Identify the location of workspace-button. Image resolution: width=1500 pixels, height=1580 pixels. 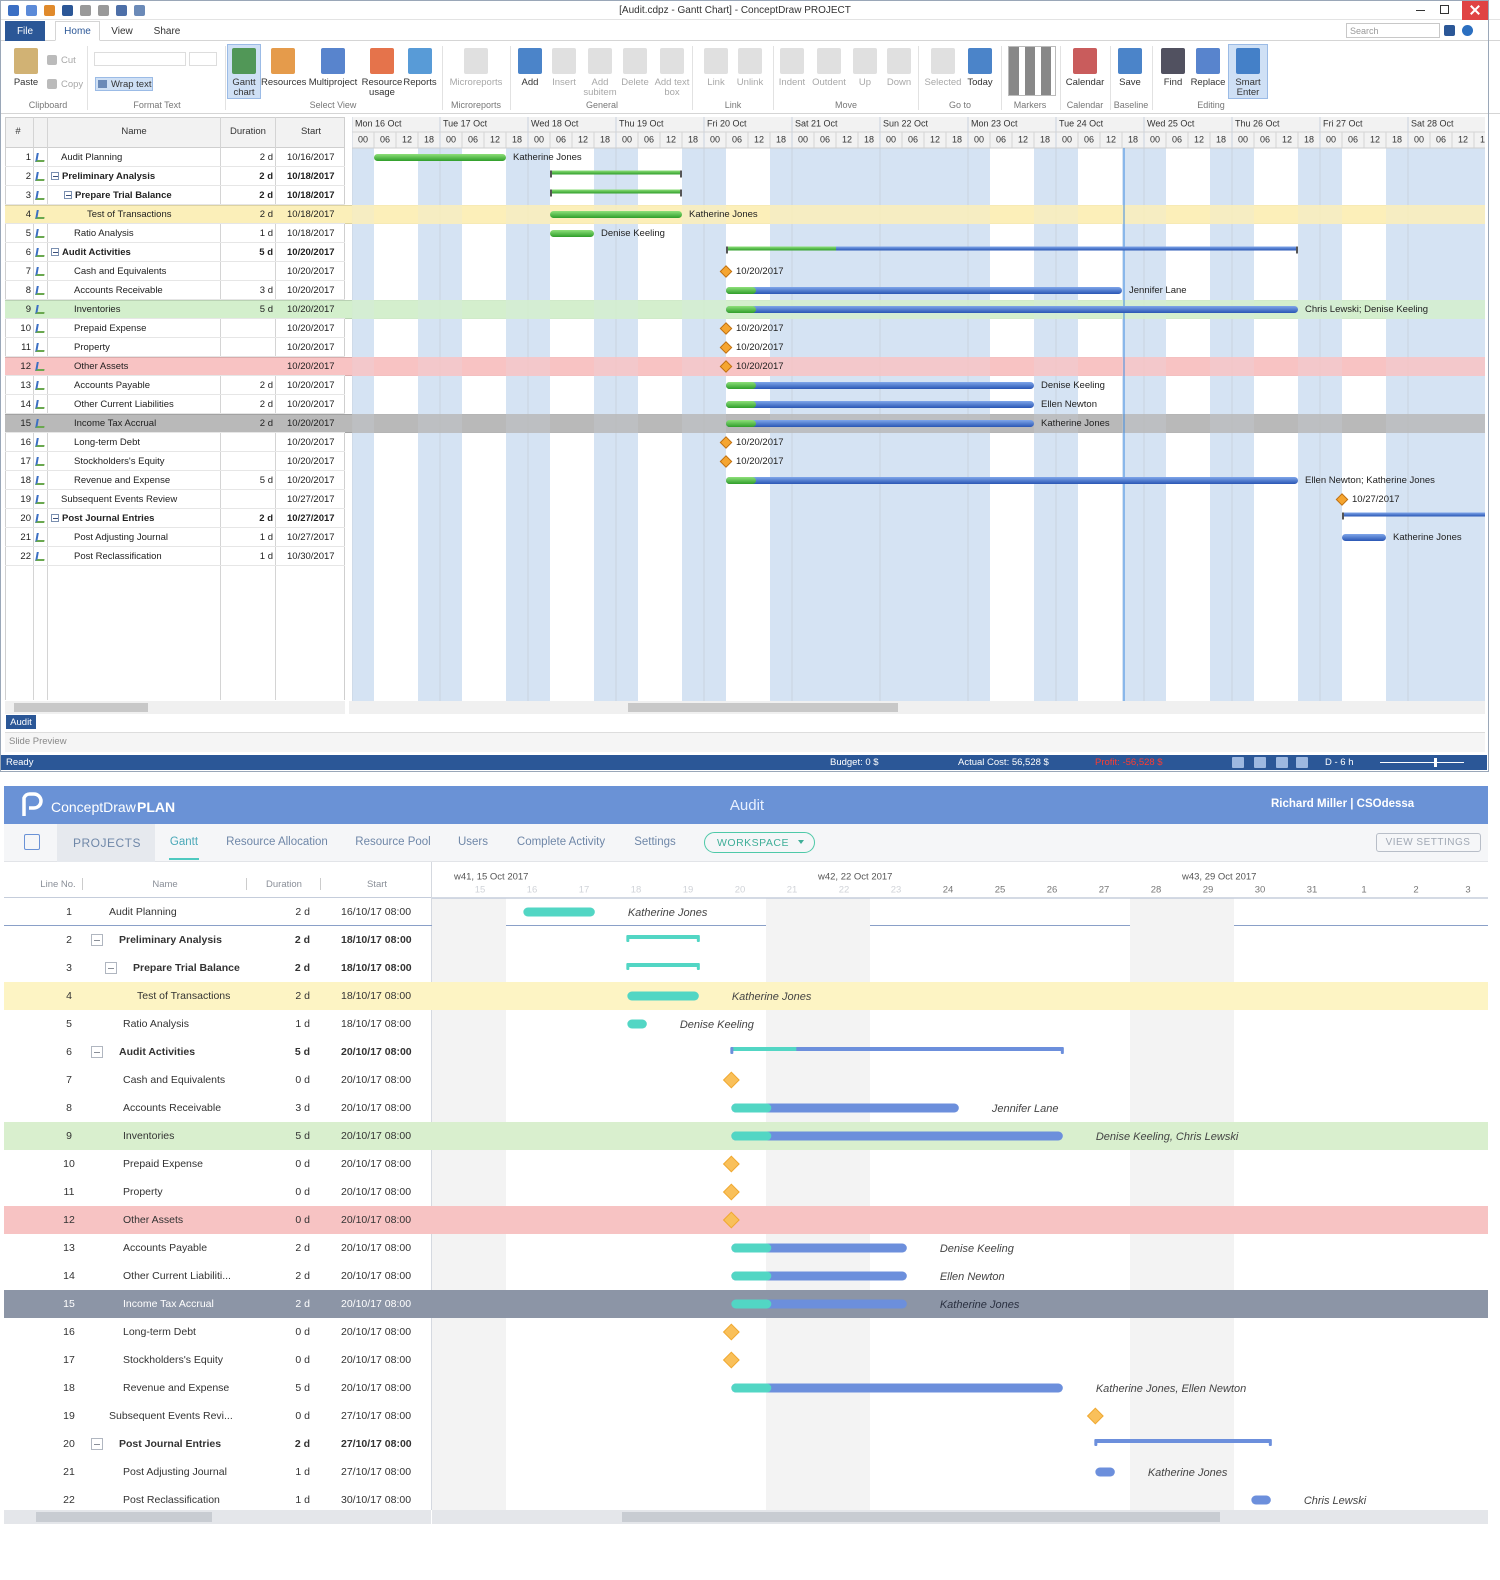
(759, 842).